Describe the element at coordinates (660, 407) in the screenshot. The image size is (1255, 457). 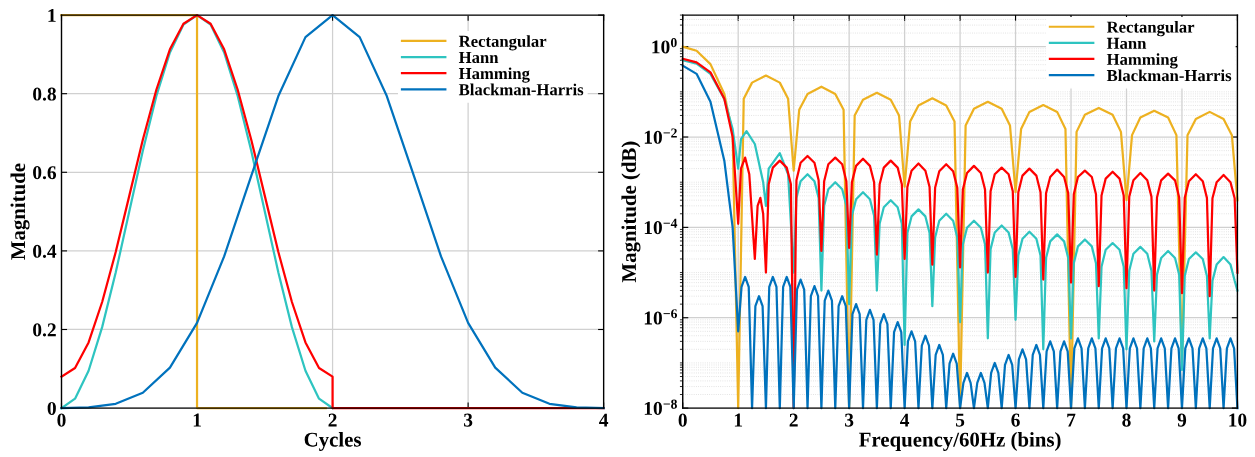
I see `y-tick-label: 10$^{−8}$` at that location.